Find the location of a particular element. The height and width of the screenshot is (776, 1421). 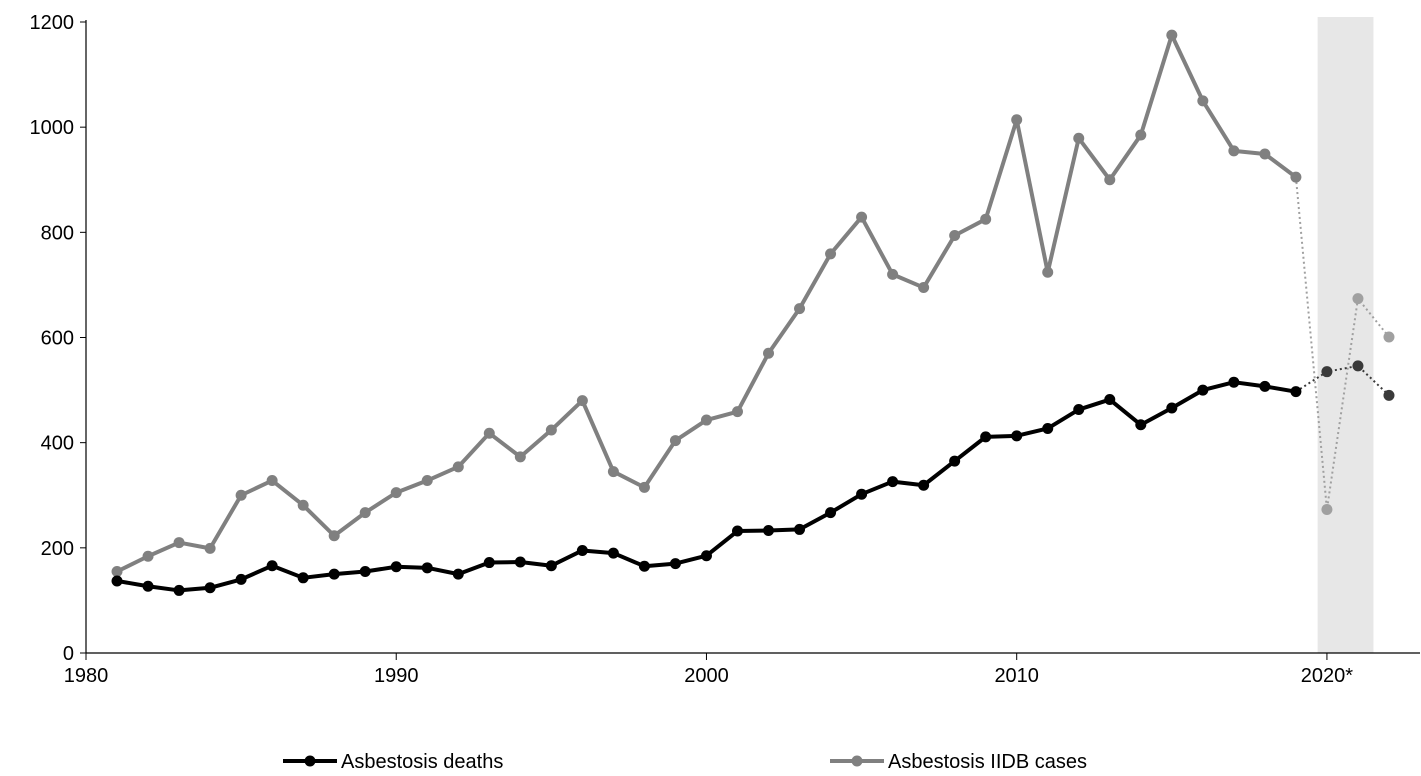

shaded-period is located at coordinates (1345, 335).